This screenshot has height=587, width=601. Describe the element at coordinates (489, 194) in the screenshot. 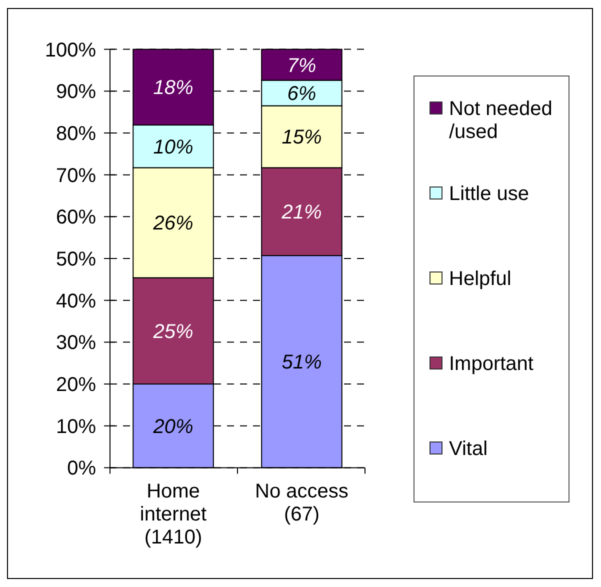

I see `legend-label: Little use` at that location.